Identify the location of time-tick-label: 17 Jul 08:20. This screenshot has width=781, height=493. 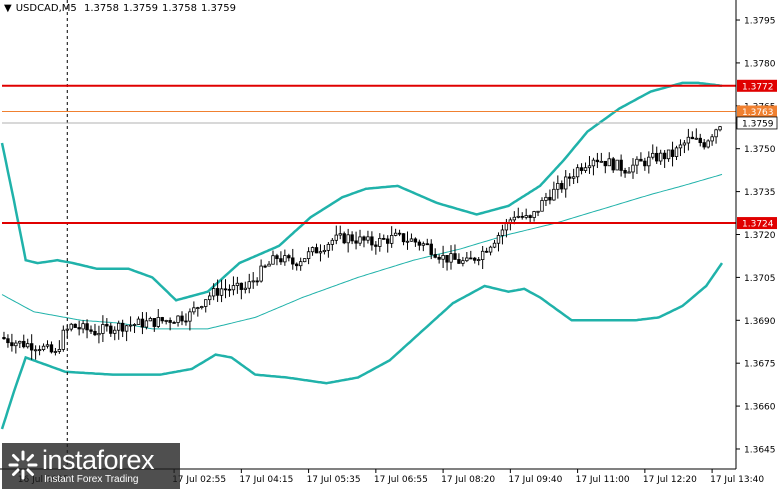
(468, 480).